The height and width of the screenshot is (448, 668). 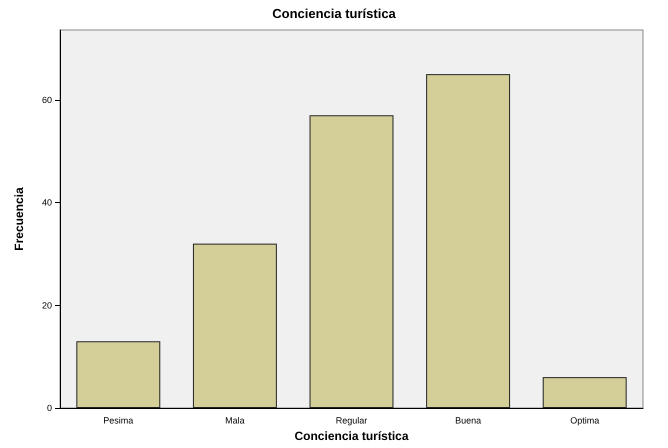 I want to click on chart-title: Conciencia turística, so click(x=334, y=13).